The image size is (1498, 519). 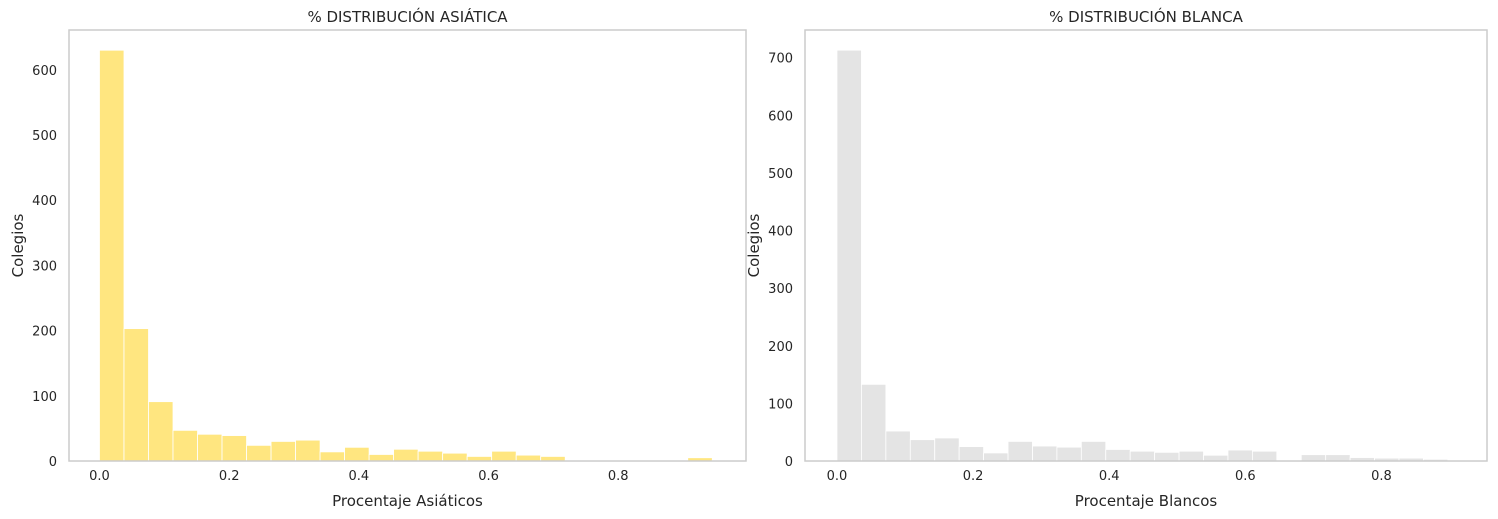 I want to click on y-tick-labels-white: 0 100 200 300 400 500 600 700, so click(x=780, y=261).